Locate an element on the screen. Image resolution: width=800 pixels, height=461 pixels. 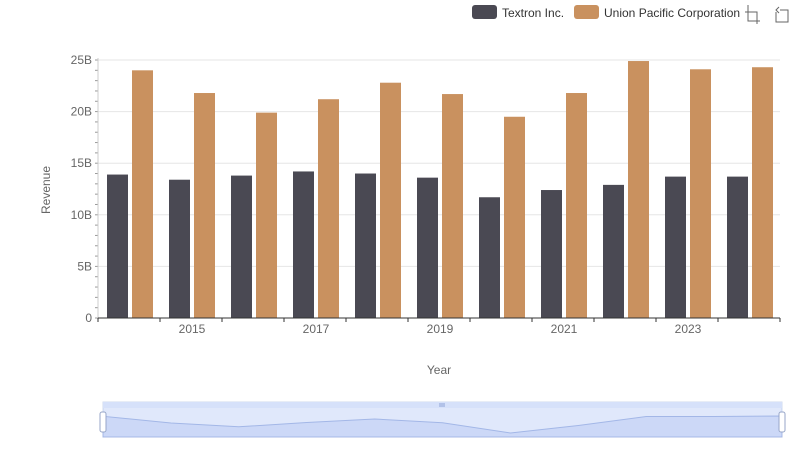
zoom-select-icon is located at coordinates (752, 14).